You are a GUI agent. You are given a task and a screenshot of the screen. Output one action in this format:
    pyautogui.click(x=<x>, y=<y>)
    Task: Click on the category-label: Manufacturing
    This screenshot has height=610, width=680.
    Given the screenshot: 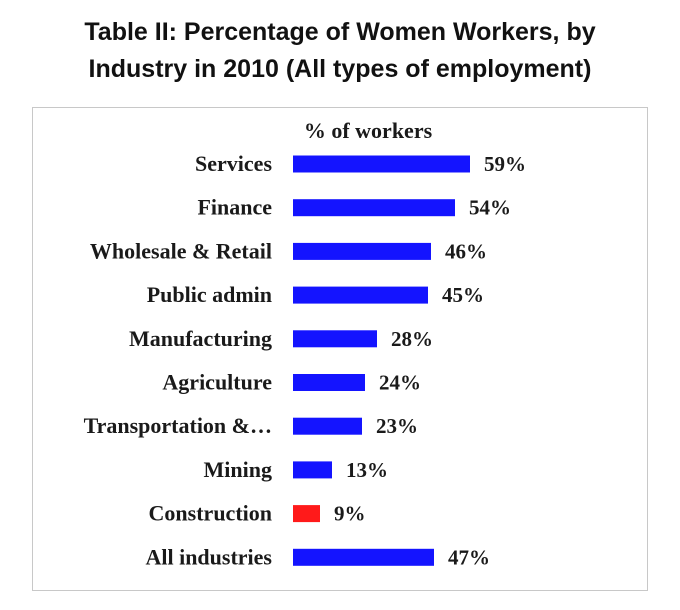 What is the action you would take?
    pyautogui.click(x=200, y=338)
    